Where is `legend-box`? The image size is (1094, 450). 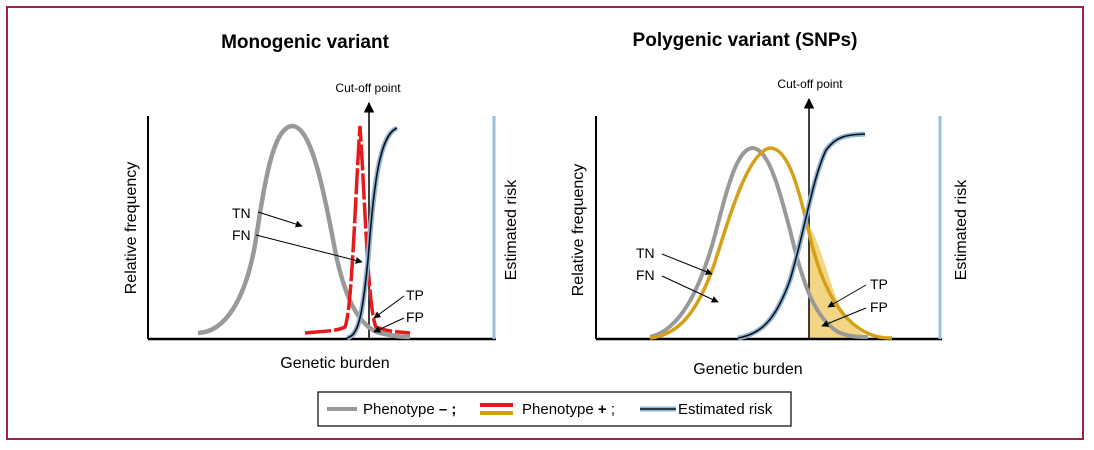
legend-box is located at coordinates (554, 409).